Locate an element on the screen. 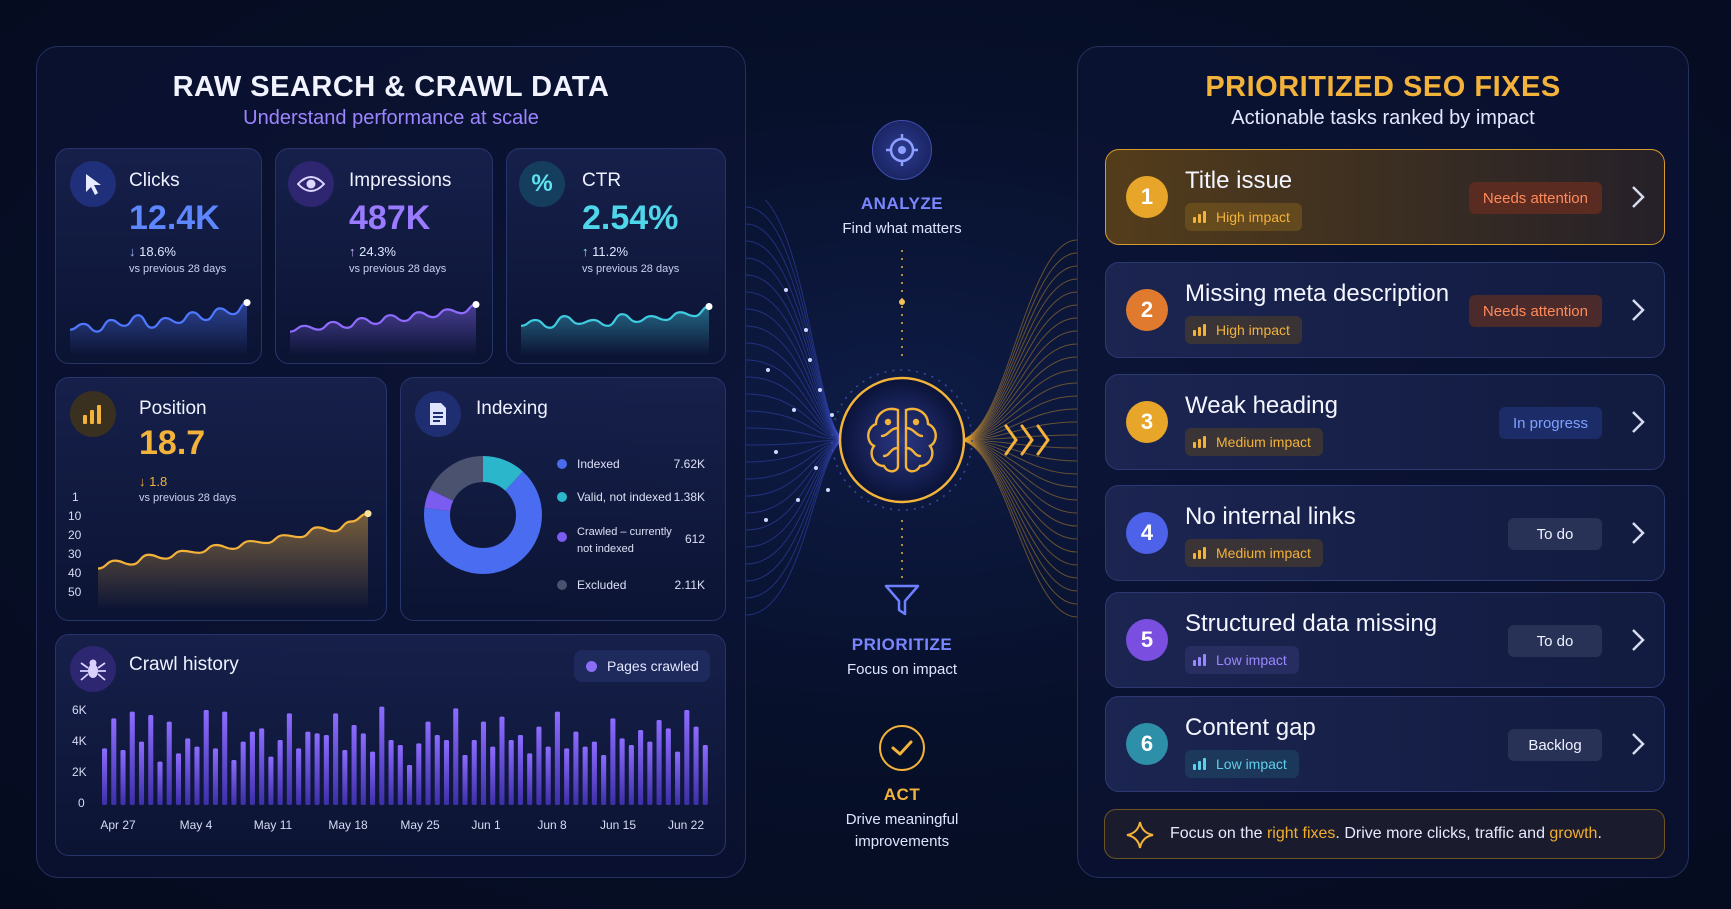  clicks-card: Clicks 12.4K ↓ 18.6% vs previous 28 days is located at coordinates (158, 256).